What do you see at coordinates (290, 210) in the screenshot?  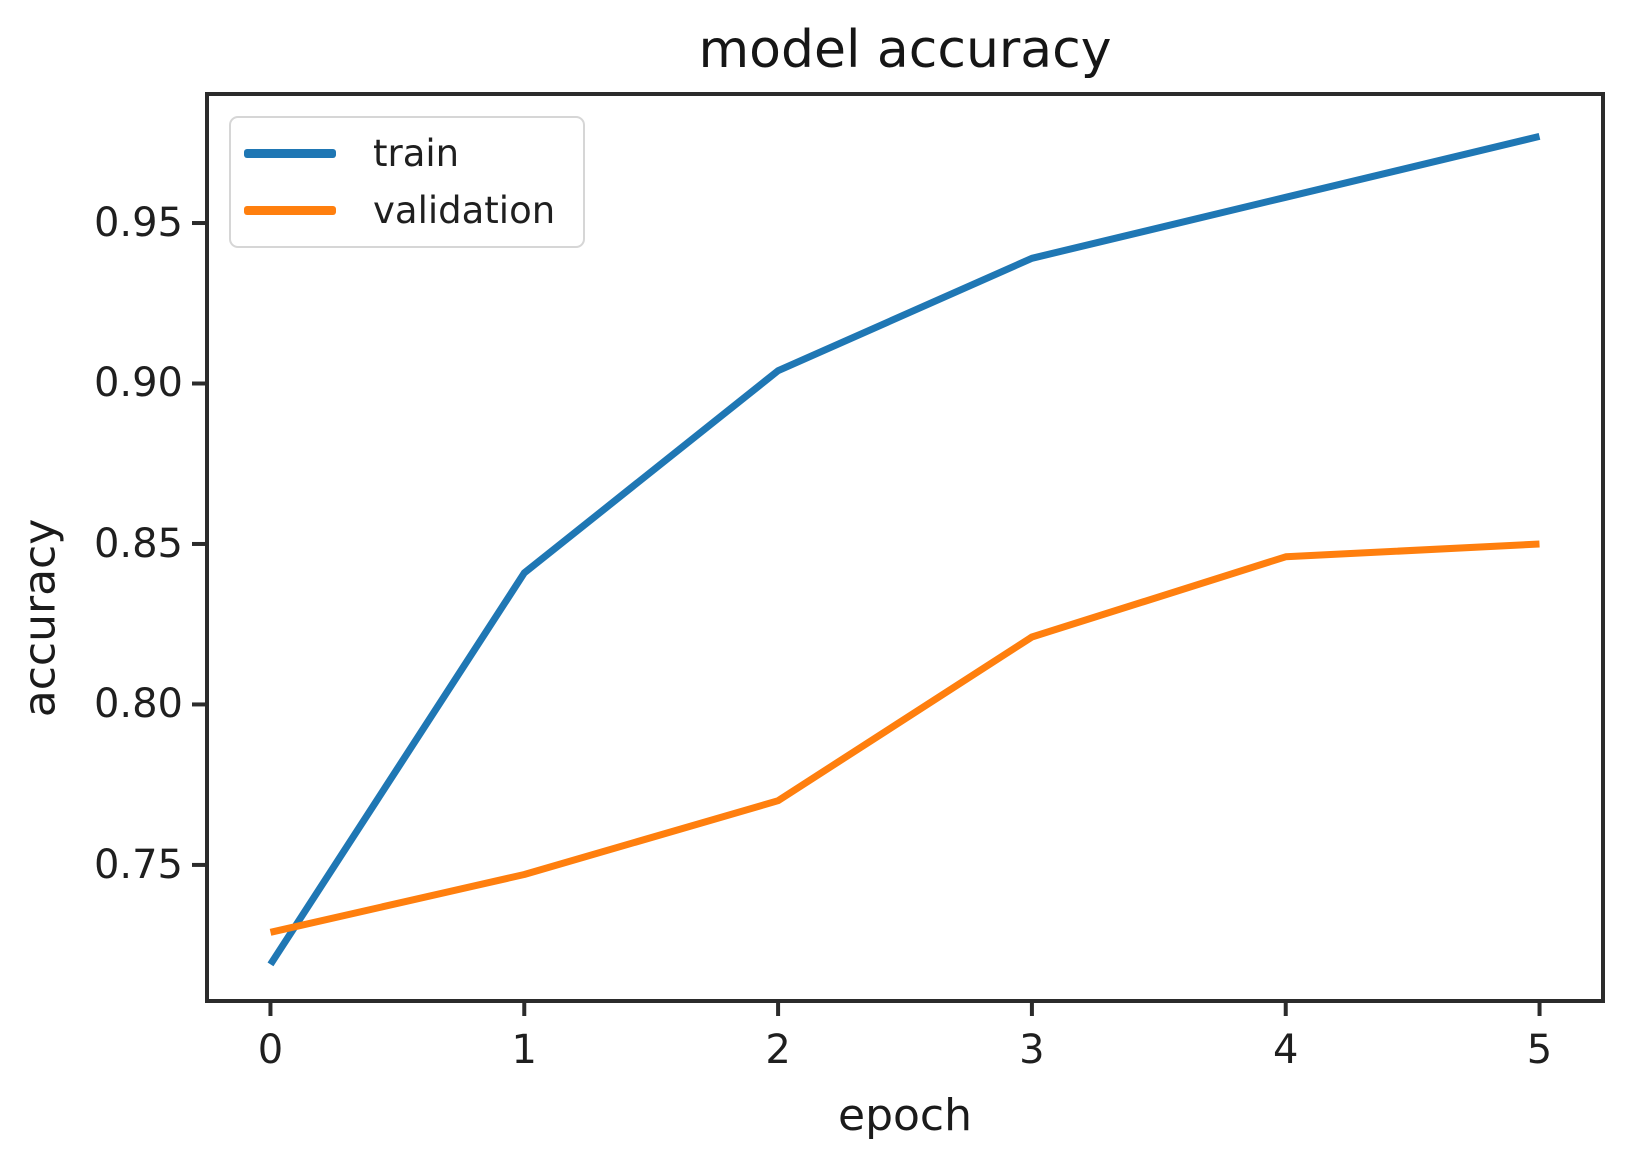 I see `validation-line-swatch` at bounding box center [290, 210].